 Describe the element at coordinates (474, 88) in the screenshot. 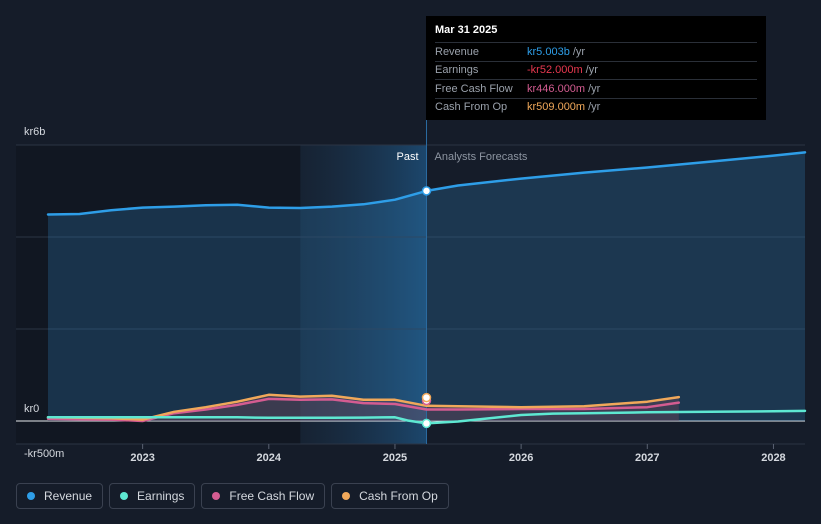

I see `tooltip-label: Free Cash Flow` at that location.